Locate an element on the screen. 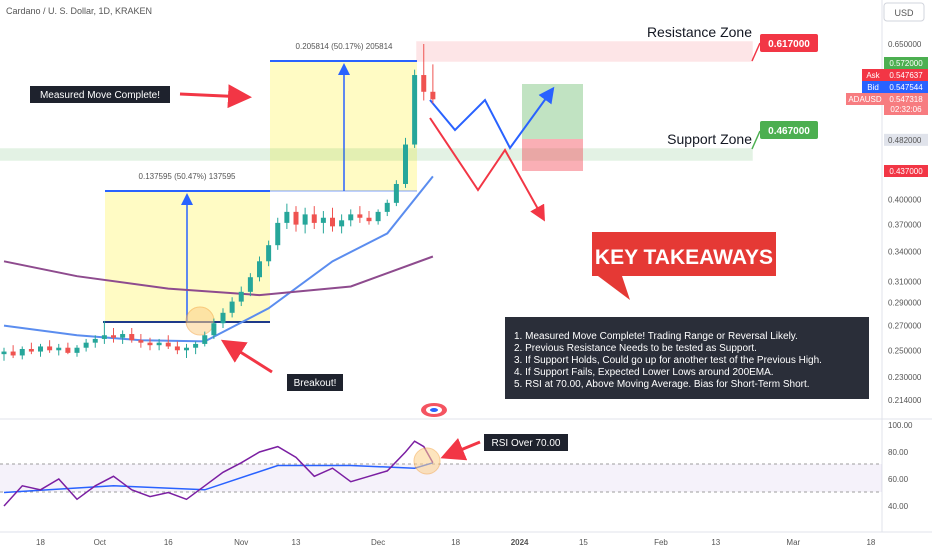 This screenshot has width=932, height=550. rsi-highlight is located at coordinates (427, 461).